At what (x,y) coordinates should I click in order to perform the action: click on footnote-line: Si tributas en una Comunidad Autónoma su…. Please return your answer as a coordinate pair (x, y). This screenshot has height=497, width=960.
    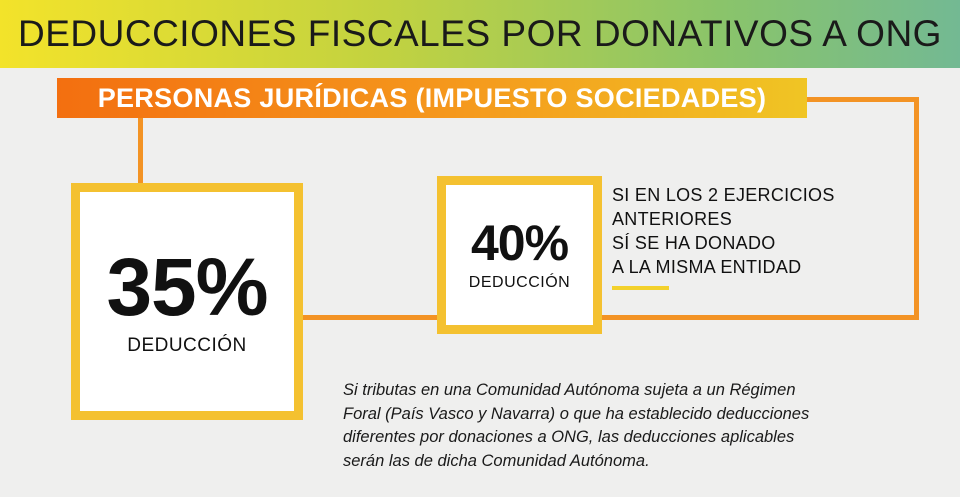
    Looking at the image, I should click on (569, 390).